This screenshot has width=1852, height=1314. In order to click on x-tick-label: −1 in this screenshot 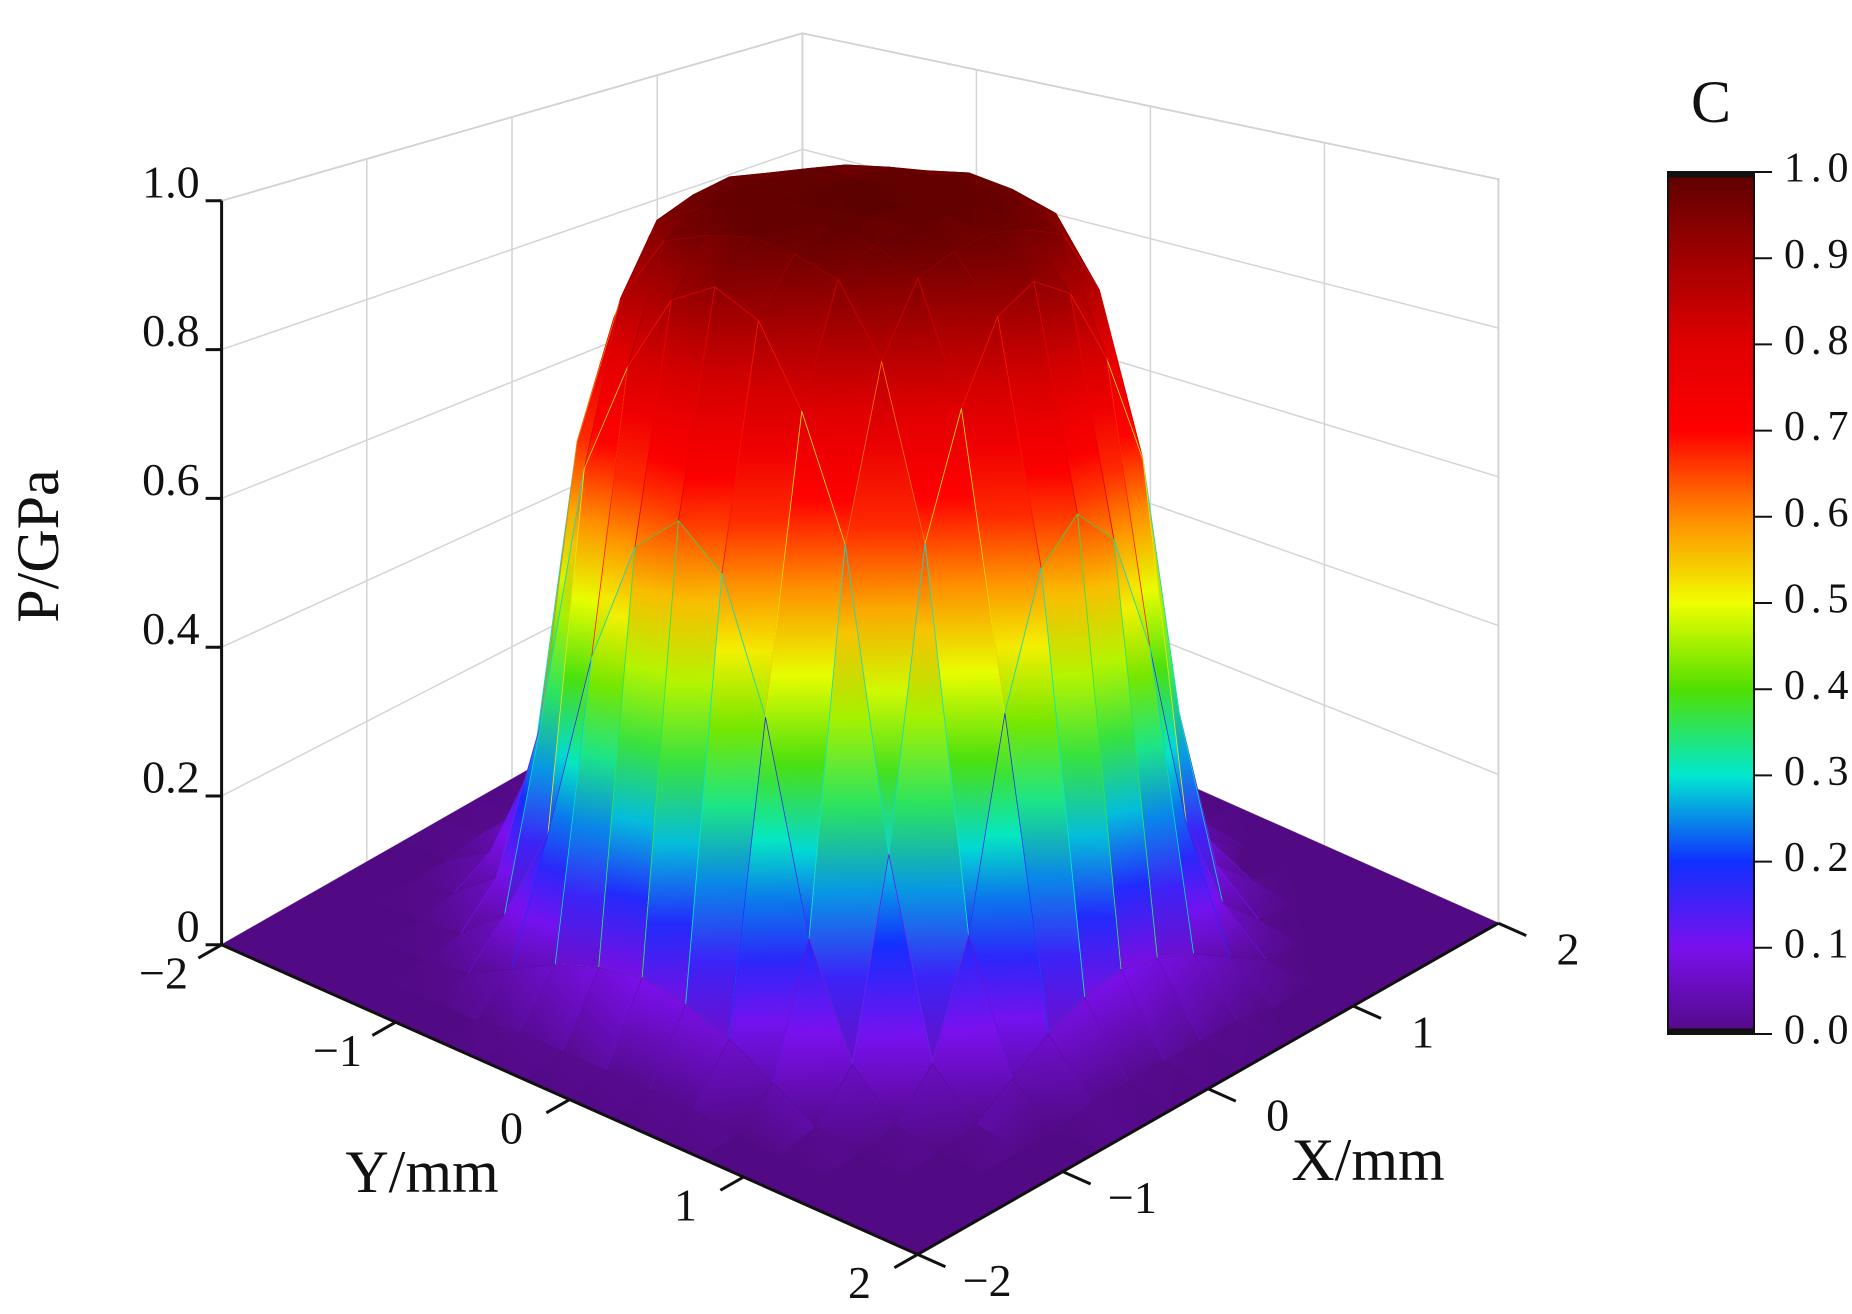, I will do `click(1132, 1197)`.